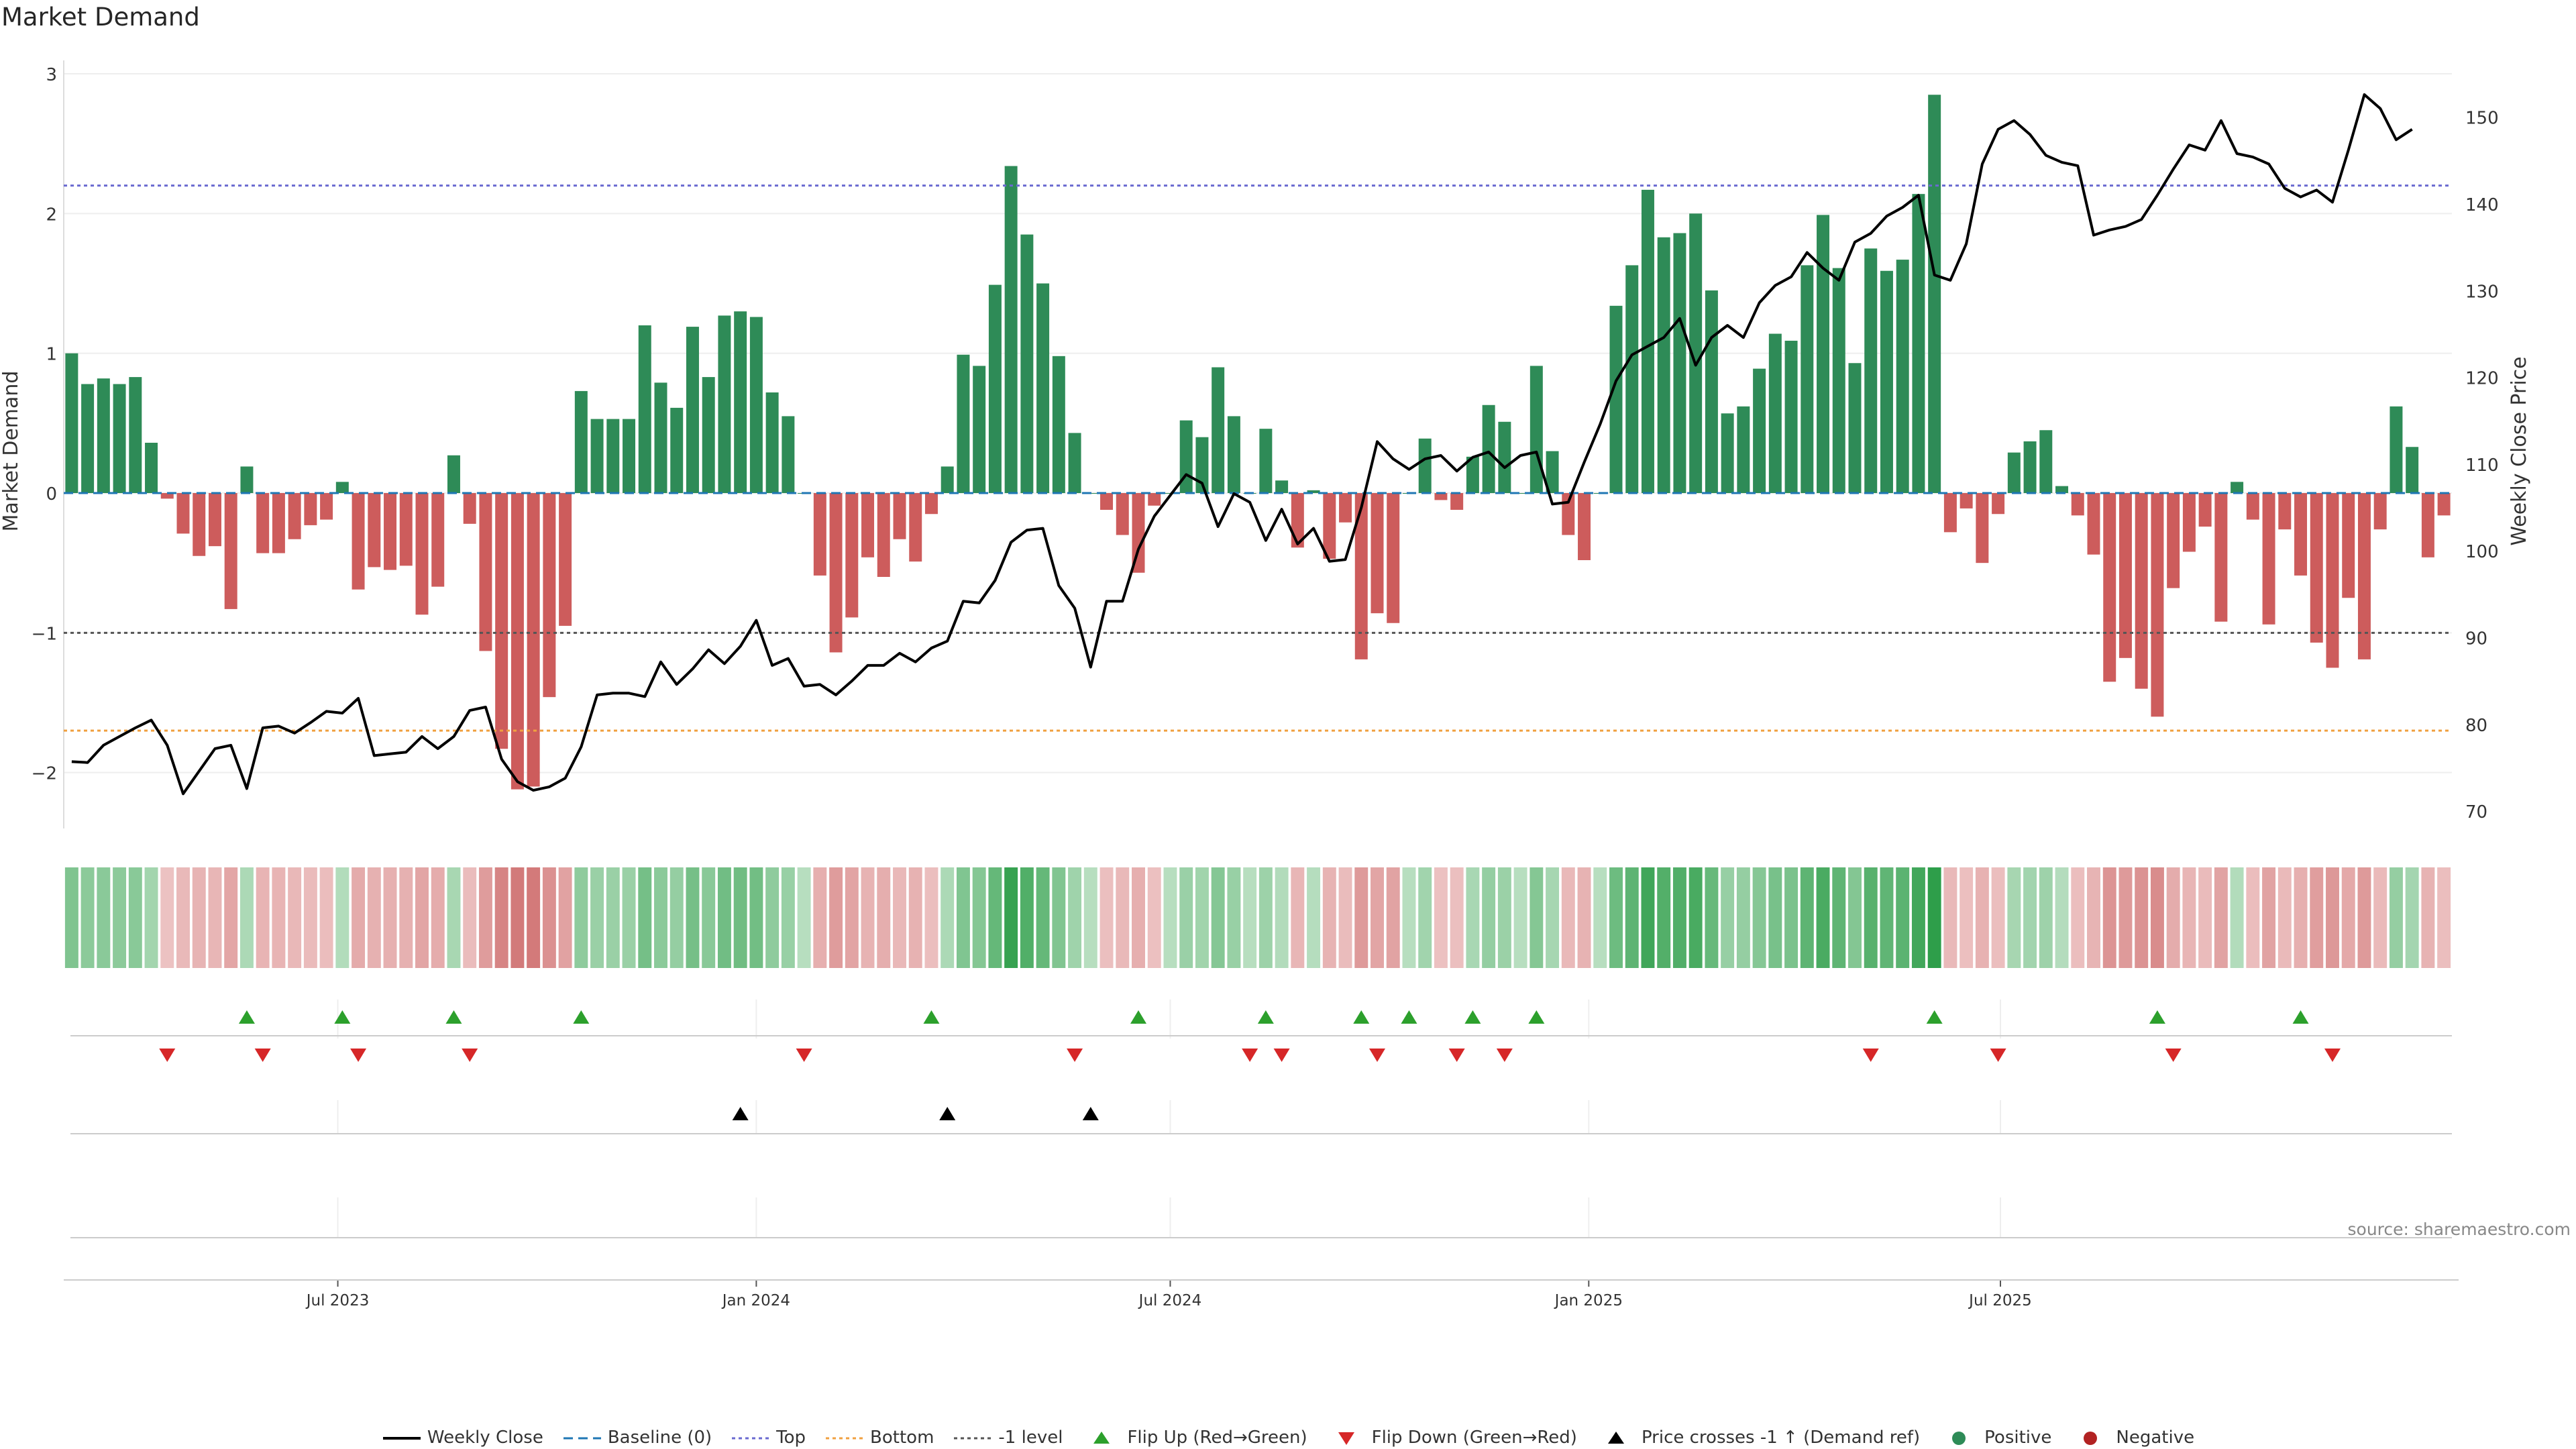 The width and height of the screenshot is (2576, 1449). Describe the element at coordinates (2482, 292) in the screenshot. I see `right-tick-label: 130` at that location.